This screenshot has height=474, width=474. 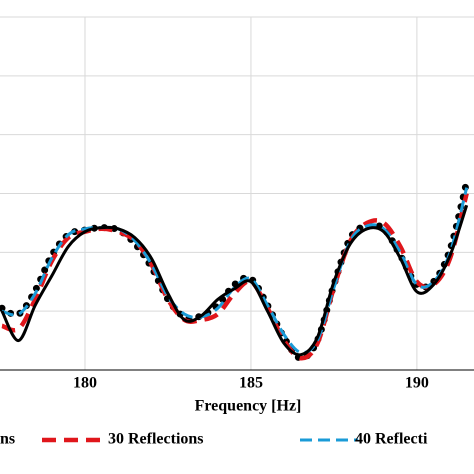 What do you see at coordinates (7, 439) in the screenshot?
I see `legend-label: ns` at bounding box center [7, 439].